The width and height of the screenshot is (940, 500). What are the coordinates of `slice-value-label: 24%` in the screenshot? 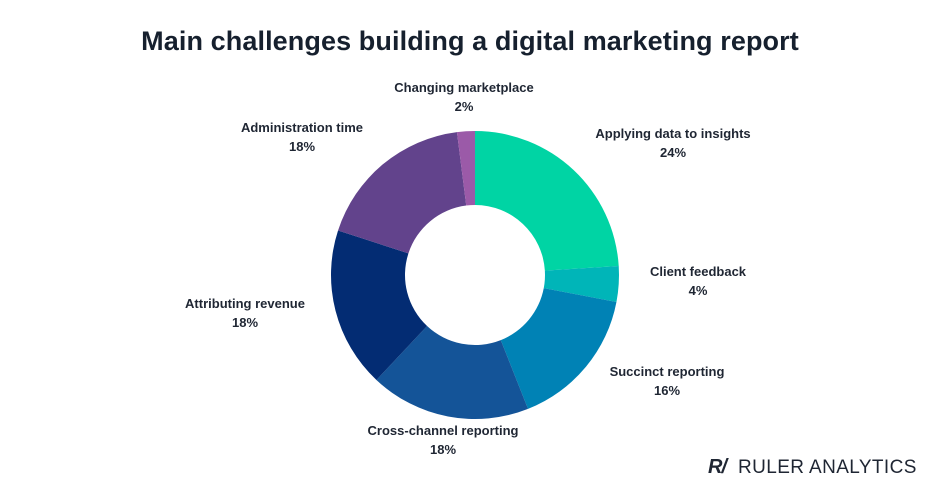 It's located at (673, 152).